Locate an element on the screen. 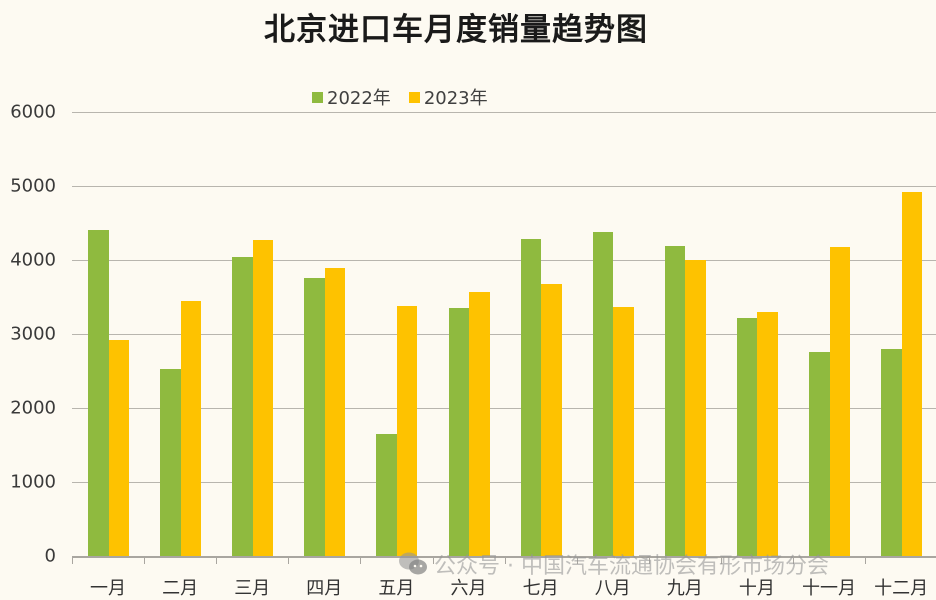  bar-2023年-十月 is located at coordinates (767, 433).